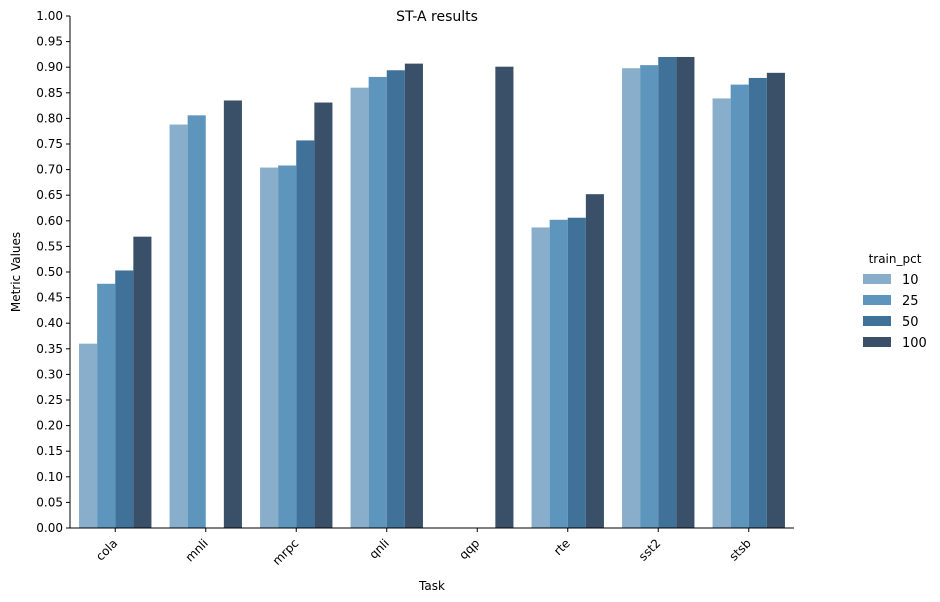 The height and width of the screenshot is (602, 940). What do you see at coordinates (49, 170) in the screenshot?
I see `y-tick-label: 0.70` at bounding box center [49, 170].